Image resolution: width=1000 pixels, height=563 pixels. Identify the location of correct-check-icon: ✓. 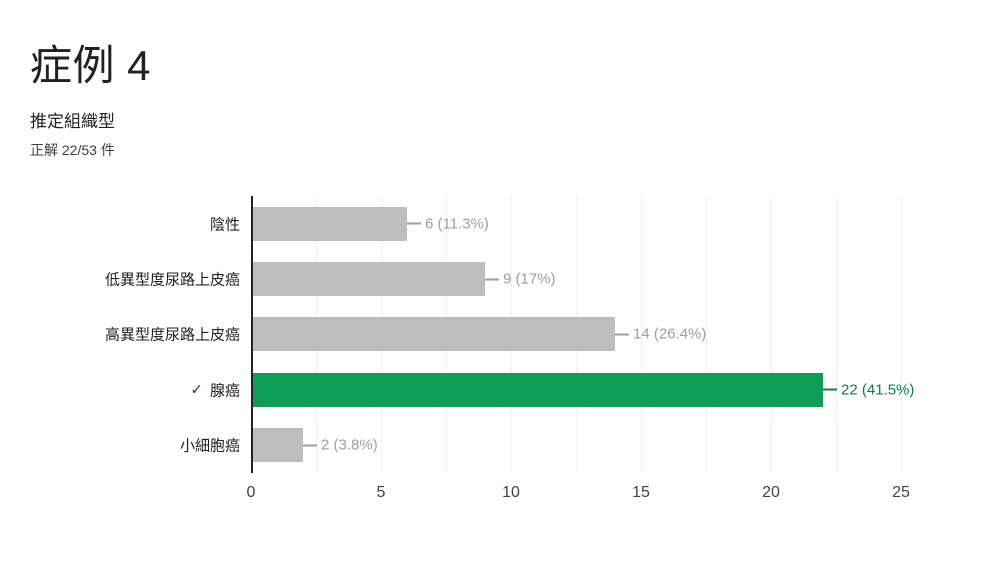
(196, 390).